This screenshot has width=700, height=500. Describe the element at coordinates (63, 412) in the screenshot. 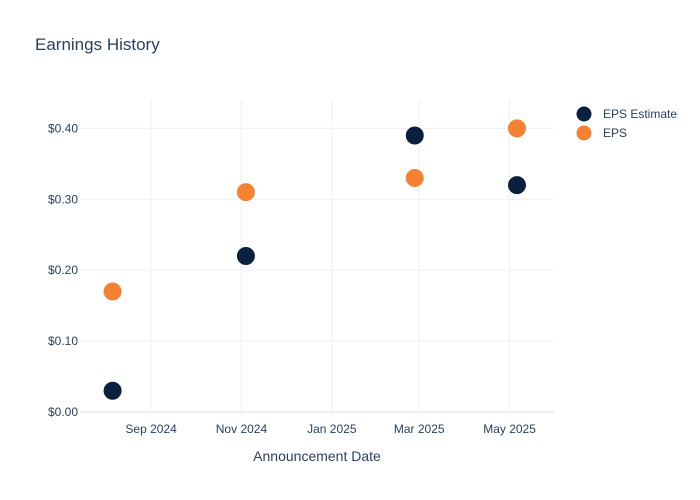

I see `y-tick-label: $0.00` at that location.